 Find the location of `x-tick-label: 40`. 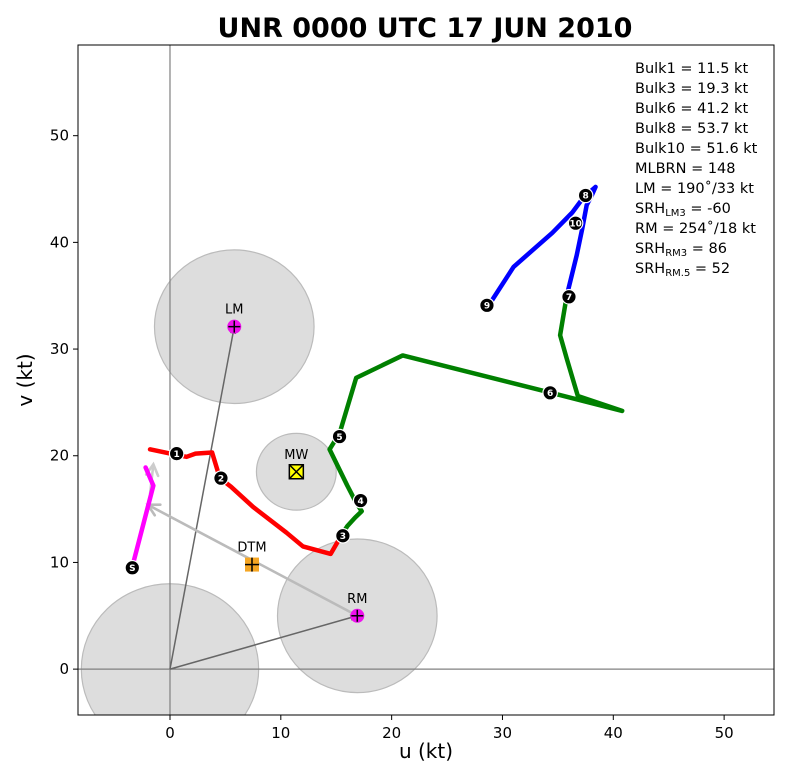

x-tick-label: 40 is located at coordinates (613, 733).